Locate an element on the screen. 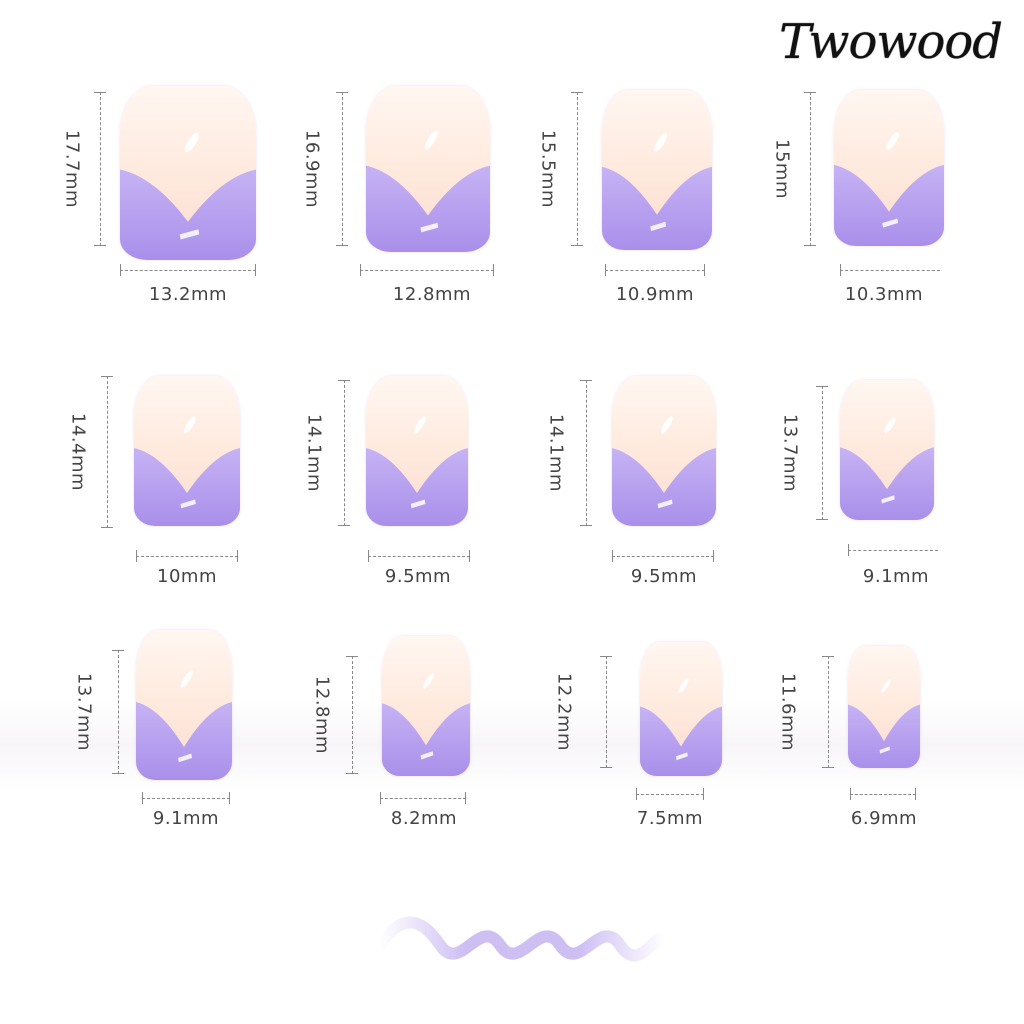 The image size is (1024, 1024). length-label: 15.5mm is located at coordinates (548, 169).